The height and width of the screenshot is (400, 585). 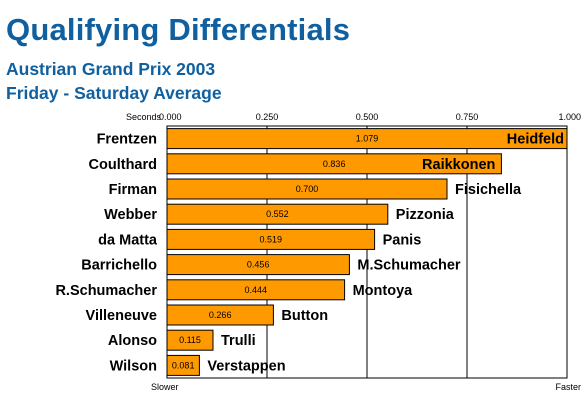 I want to click on category-label: da Matta, so click(x=128, y=240).